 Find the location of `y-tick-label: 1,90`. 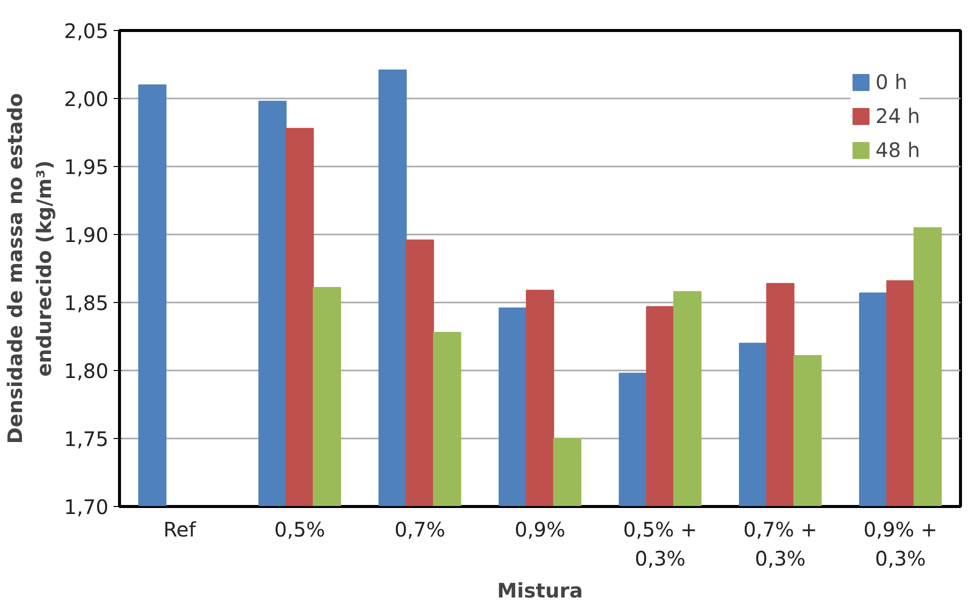

y-tick-label: 1,90 is located at coordinates (86, 235).